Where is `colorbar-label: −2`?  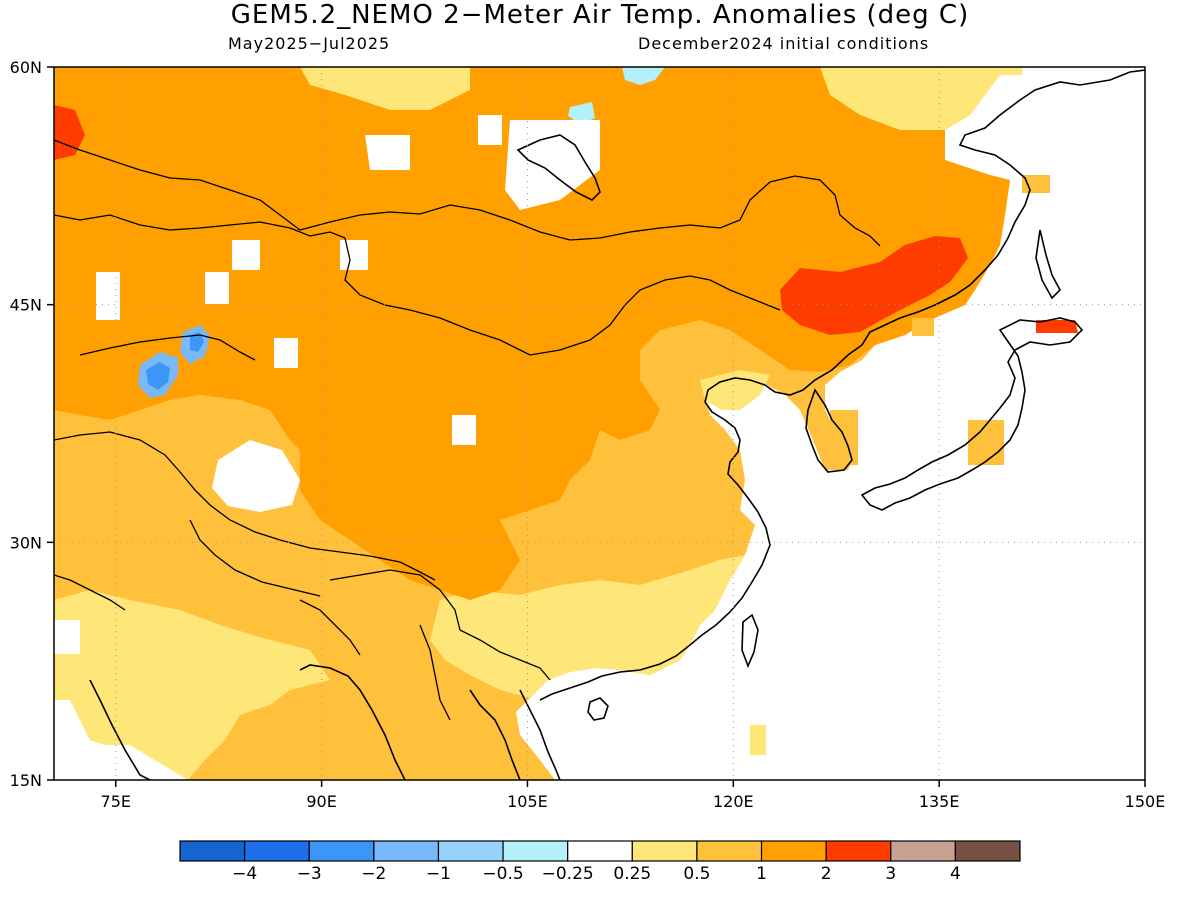 colorbar-label: −2 is located at coordinates (373, 874).